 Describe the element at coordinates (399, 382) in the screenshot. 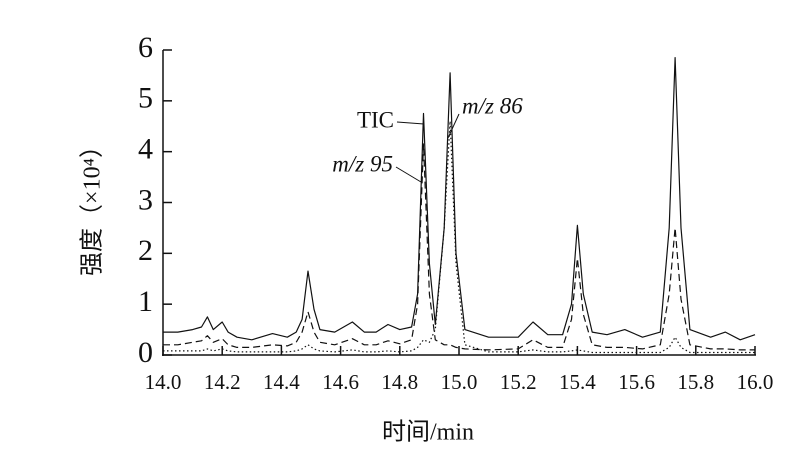

I see `x-tick-label: 14.8` at that location.